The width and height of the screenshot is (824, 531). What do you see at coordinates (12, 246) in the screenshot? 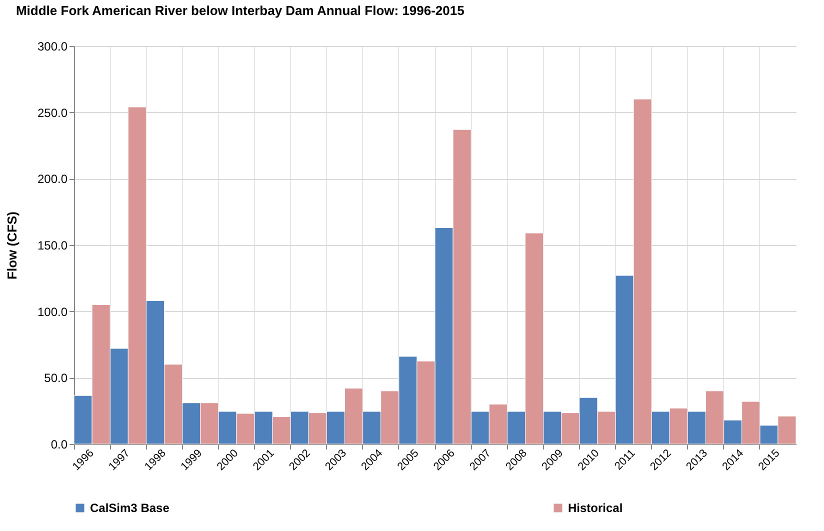
I see `y-axis-title: Flow (CFS)` at bounding box center [12, 246].